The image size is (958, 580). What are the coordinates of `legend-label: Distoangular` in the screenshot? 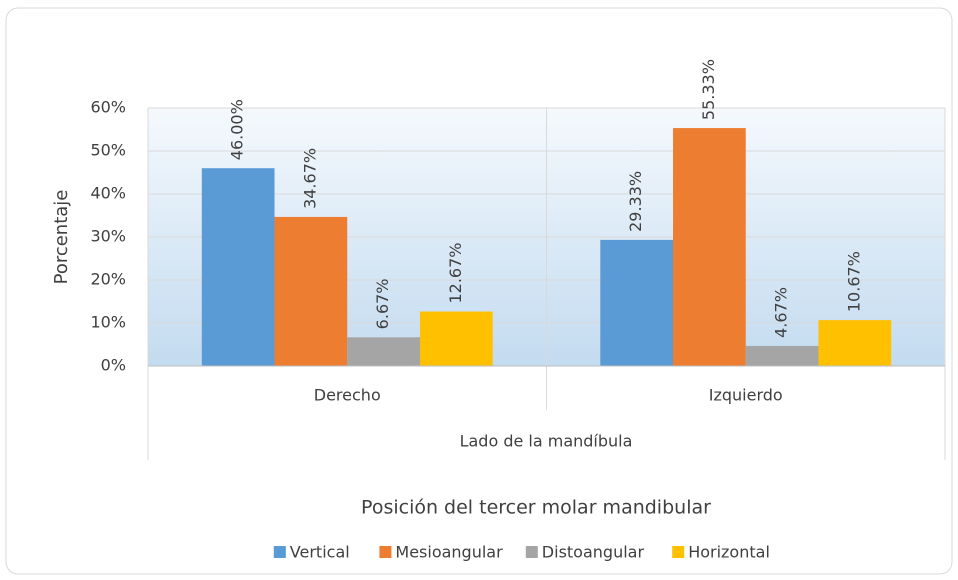 It's located at (593, 552).